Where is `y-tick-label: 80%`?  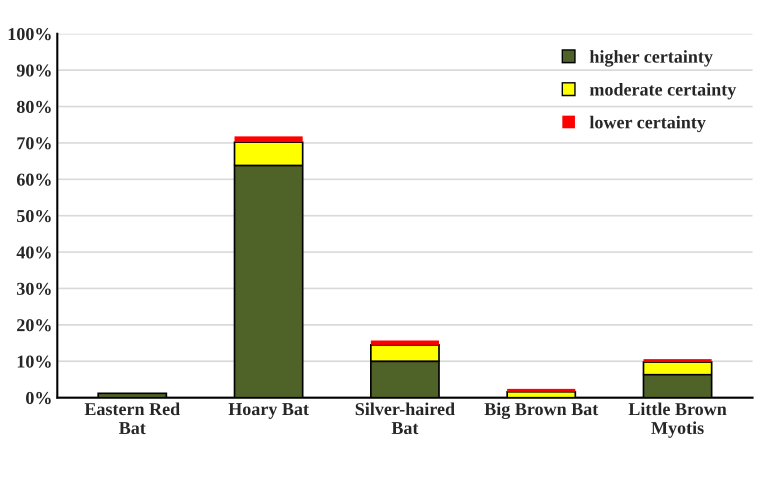
y-tick-label: 80% is located at coordinates (33, 107).